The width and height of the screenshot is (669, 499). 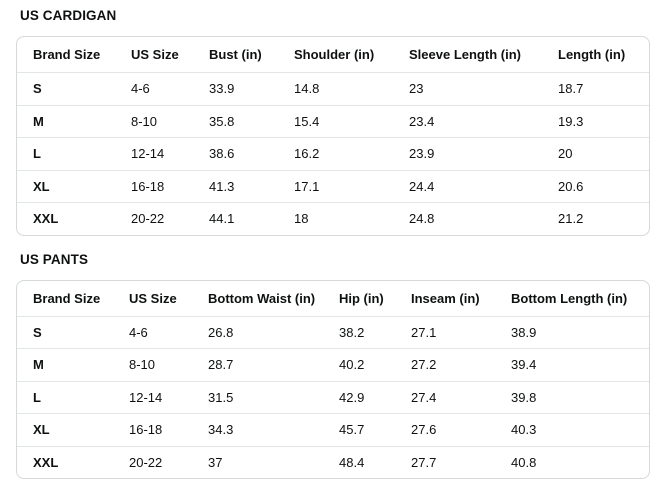 What do you see at coordinates (262, 298) in the screenshot?
I see `column-header: Bottom Waist (in)` at bounding box center [262, 298].